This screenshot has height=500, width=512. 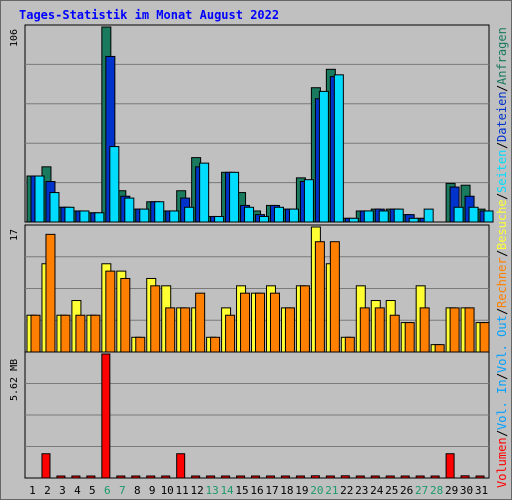 What do you see at coordinates (227, 490) in the screenshot?
I see `x-tick-label-day-14: 14` at bounding box center [227, 490].